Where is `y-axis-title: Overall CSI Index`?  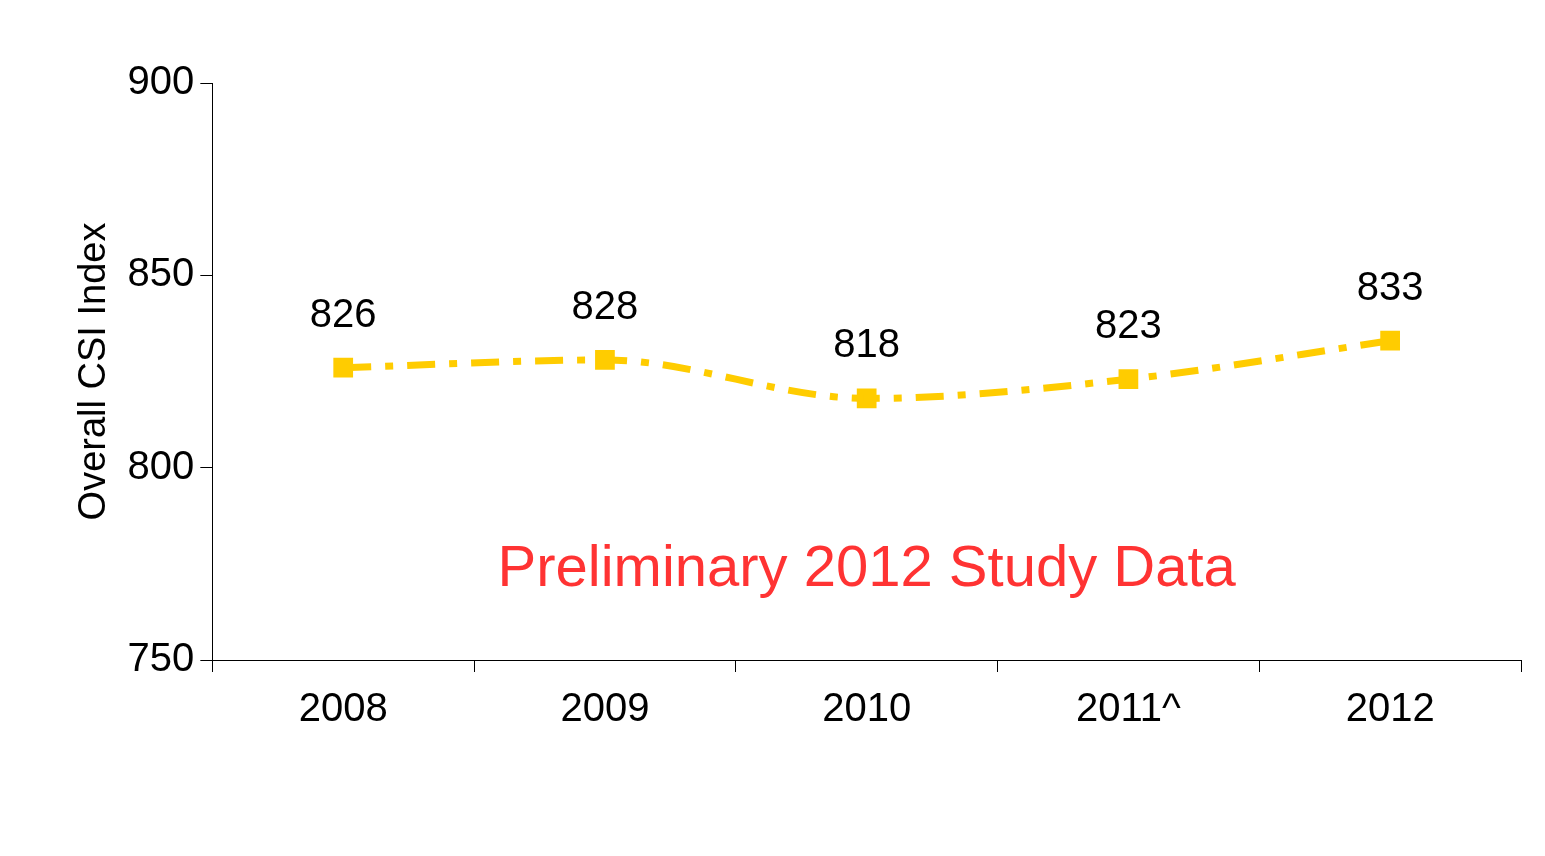 y-axis-title: Overall CSI Index is located at coordinates (92, 371).